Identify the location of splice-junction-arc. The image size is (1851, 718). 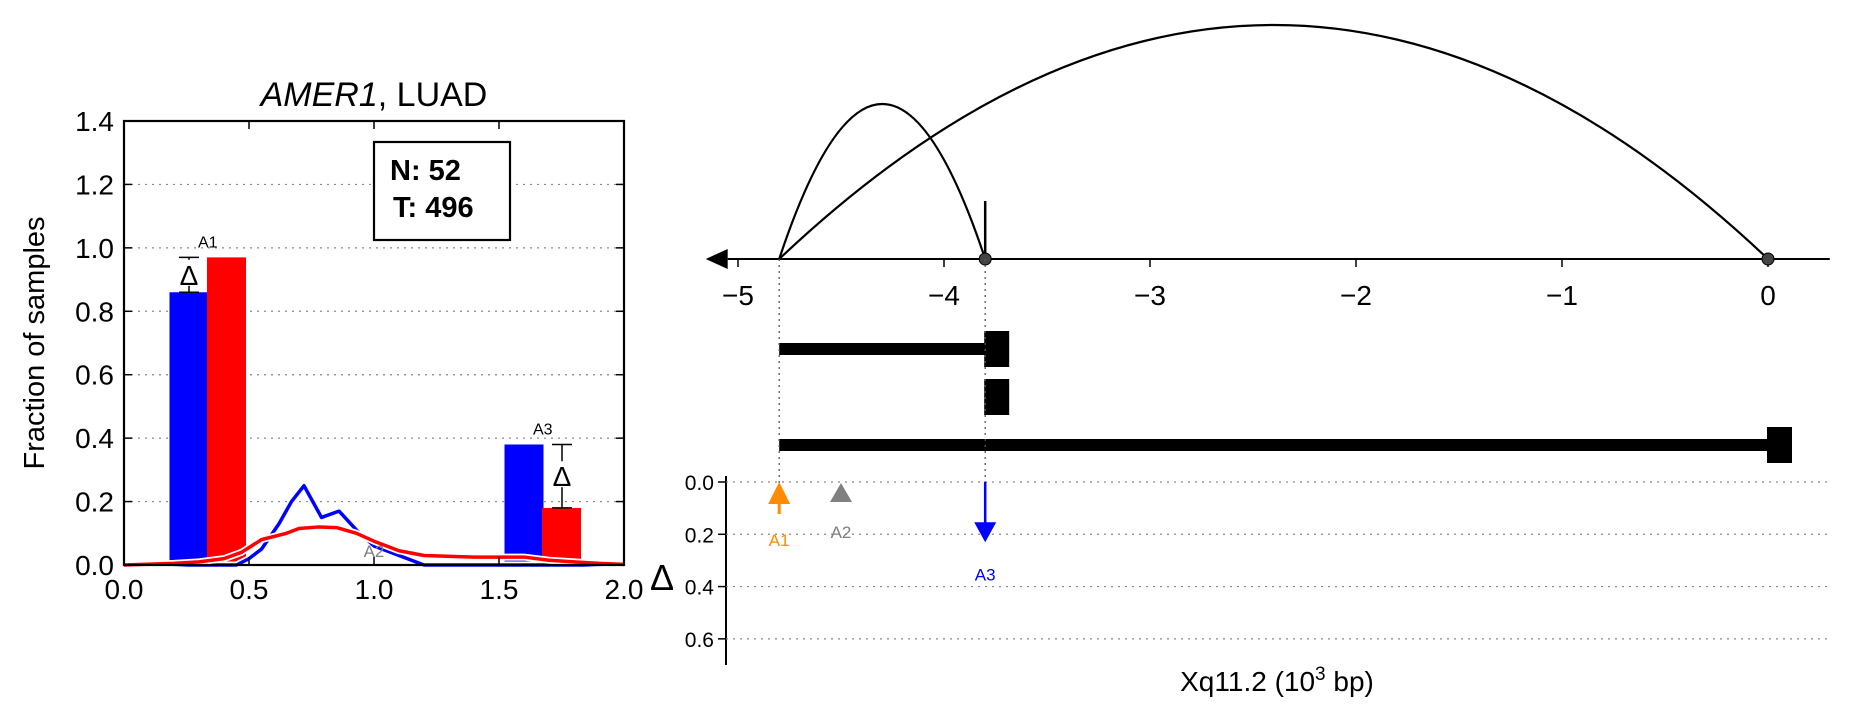
(882, 181).